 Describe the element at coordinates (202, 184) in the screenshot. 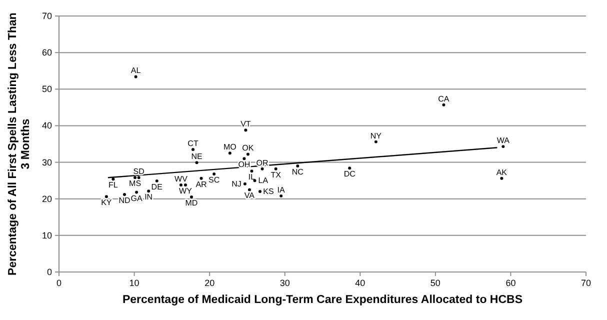

I see `series-label: AR` at that location.